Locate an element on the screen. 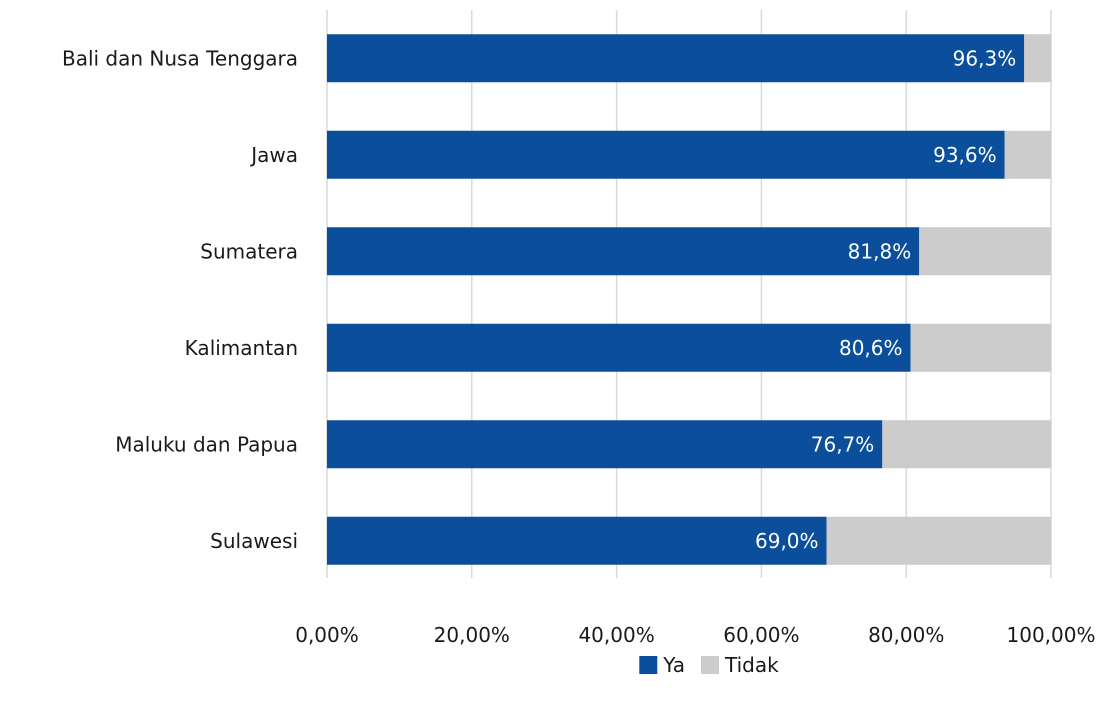 Image resolution: width=1107 pixels, height=708 pixels. x-axis-tick-labels: 0,00% 20,00% 40,00% 60,00% 80,00% 100,00% is located at coordinates (695, 635).